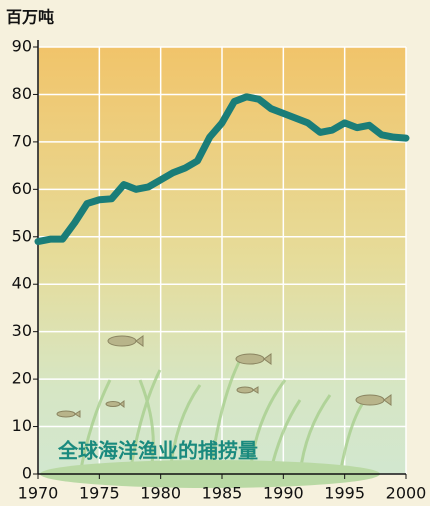 The height and width of the screenshot is (506, 430). I want to click on y-tick-label: 60, so click(22, 188).